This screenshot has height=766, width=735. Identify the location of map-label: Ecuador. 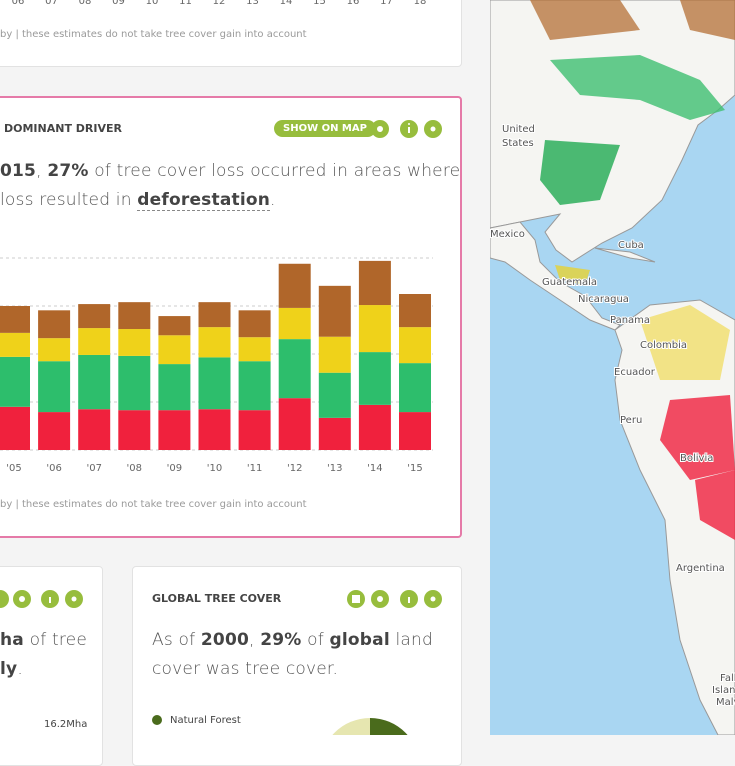
(635, 372).